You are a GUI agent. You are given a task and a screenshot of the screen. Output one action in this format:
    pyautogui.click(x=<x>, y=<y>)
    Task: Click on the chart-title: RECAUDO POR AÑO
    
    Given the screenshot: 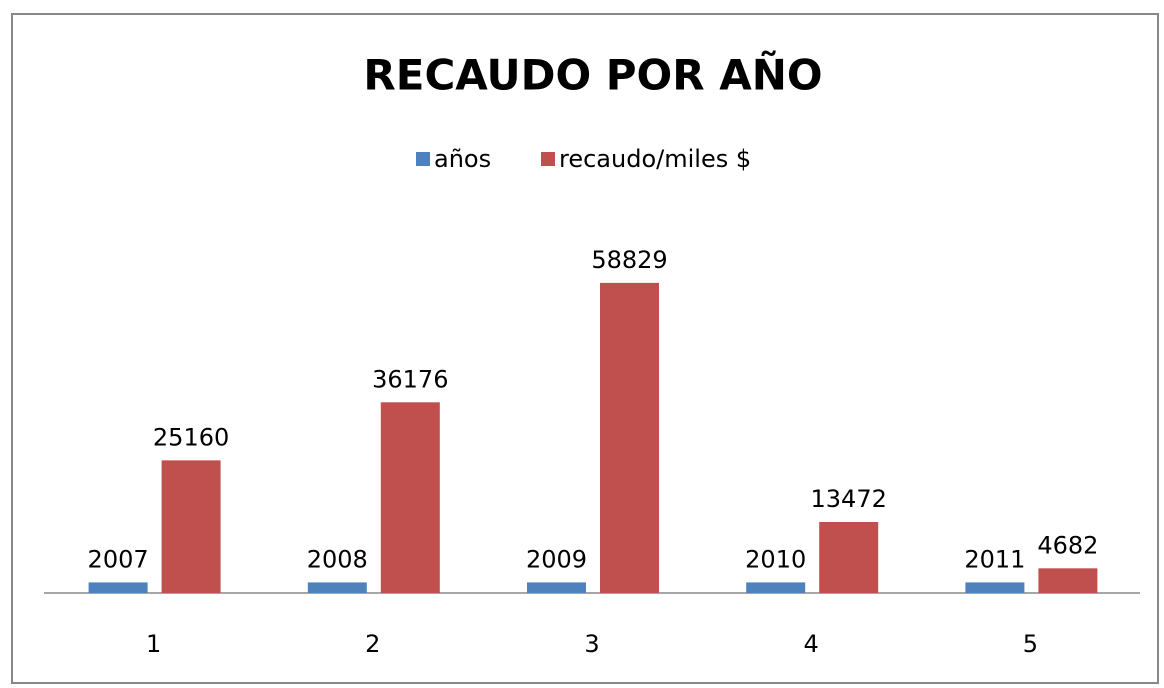 What is the action you would take?
    pyautogui.click(x=592, y=75)
    